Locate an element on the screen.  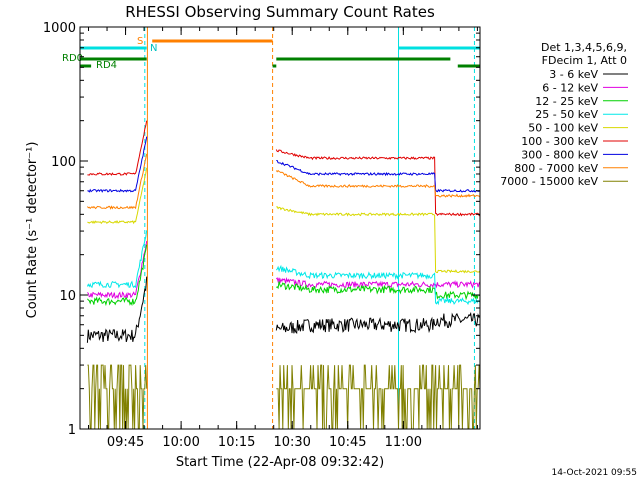
x-tick-label: 10:15 is located at coordinates (236, 442).